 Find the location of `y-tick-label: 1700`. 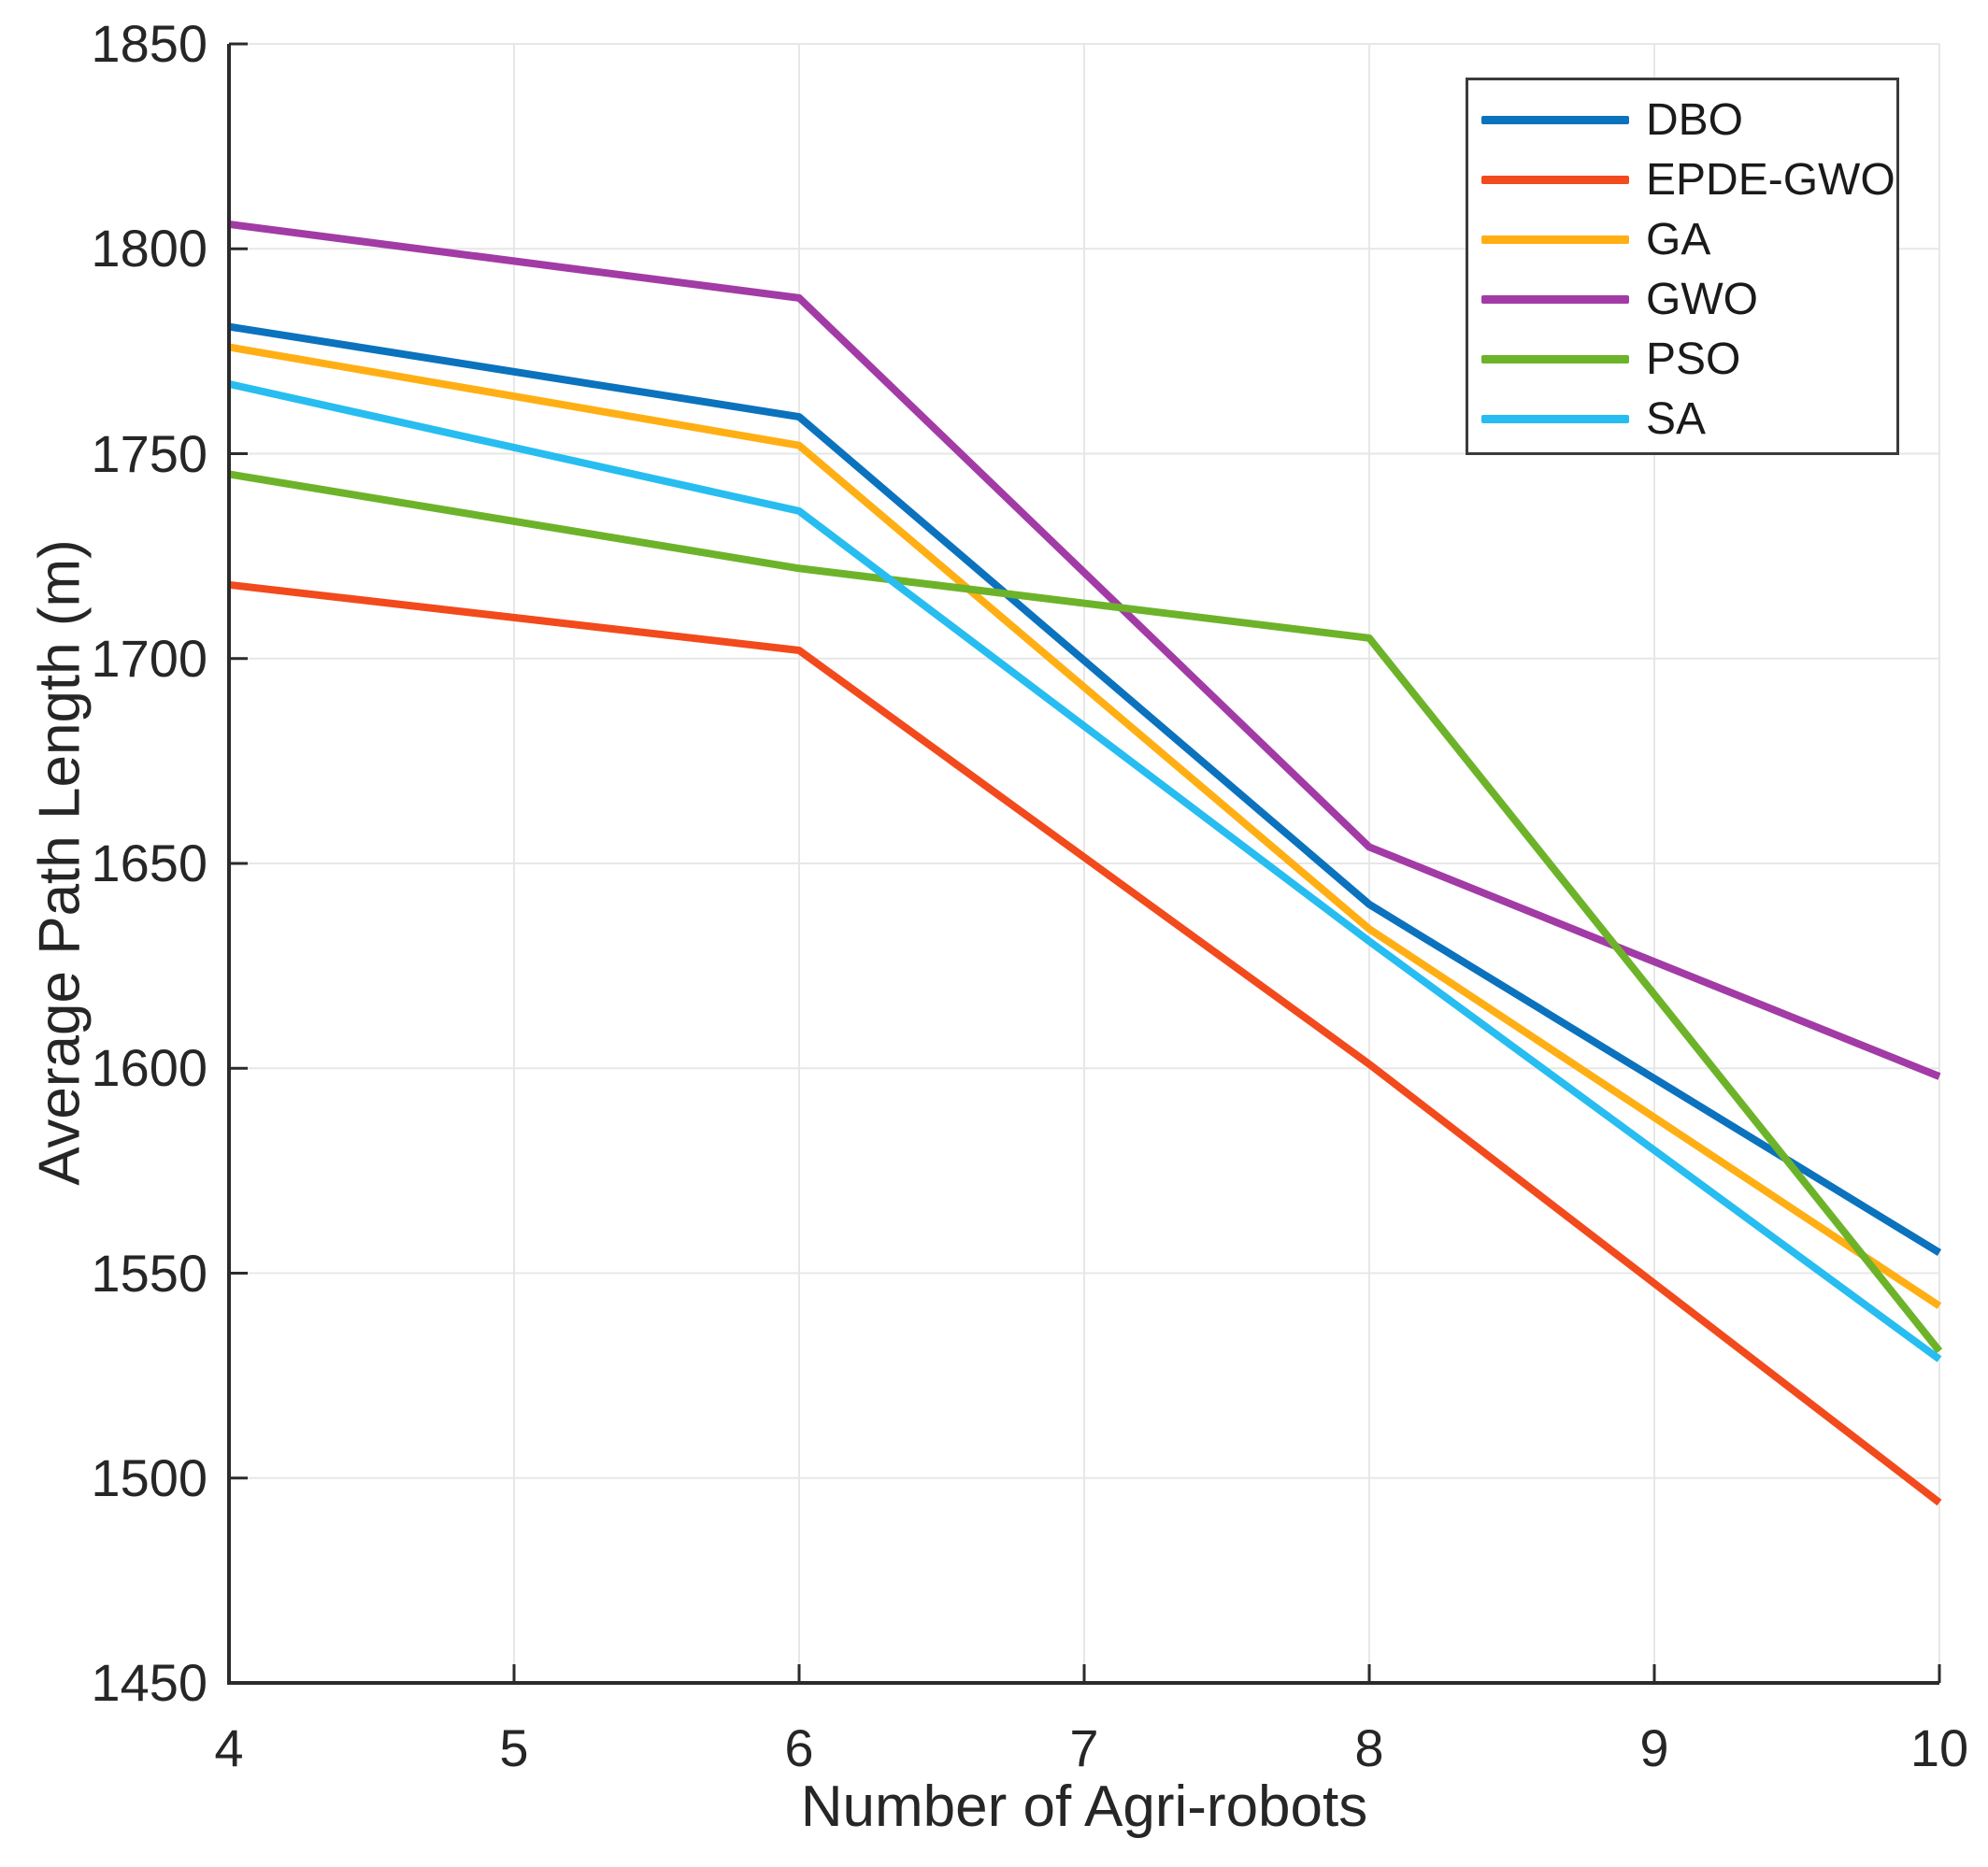

y-tick-label: 1700 is located at coordinates (149, 658).